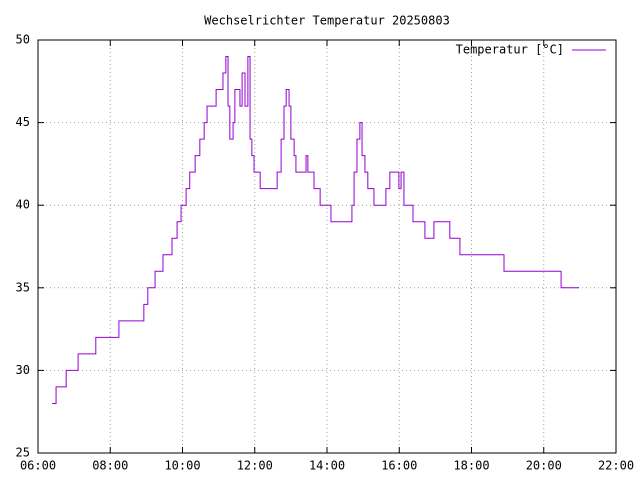 The width and height of the screenshot is (640, 480). What do you see at coordinates (23, 122) in the screenshot?
I see `y-tick-label: 45` at bounding box center [23, 122].